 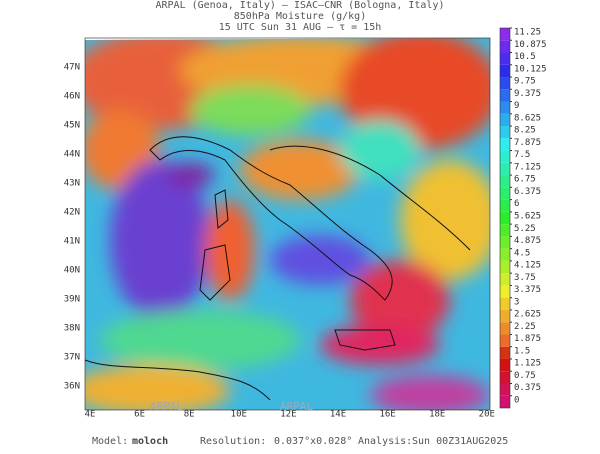 I want to click on header-line: 850hPa Moisture (g/kg), so click(x=300, y=16).